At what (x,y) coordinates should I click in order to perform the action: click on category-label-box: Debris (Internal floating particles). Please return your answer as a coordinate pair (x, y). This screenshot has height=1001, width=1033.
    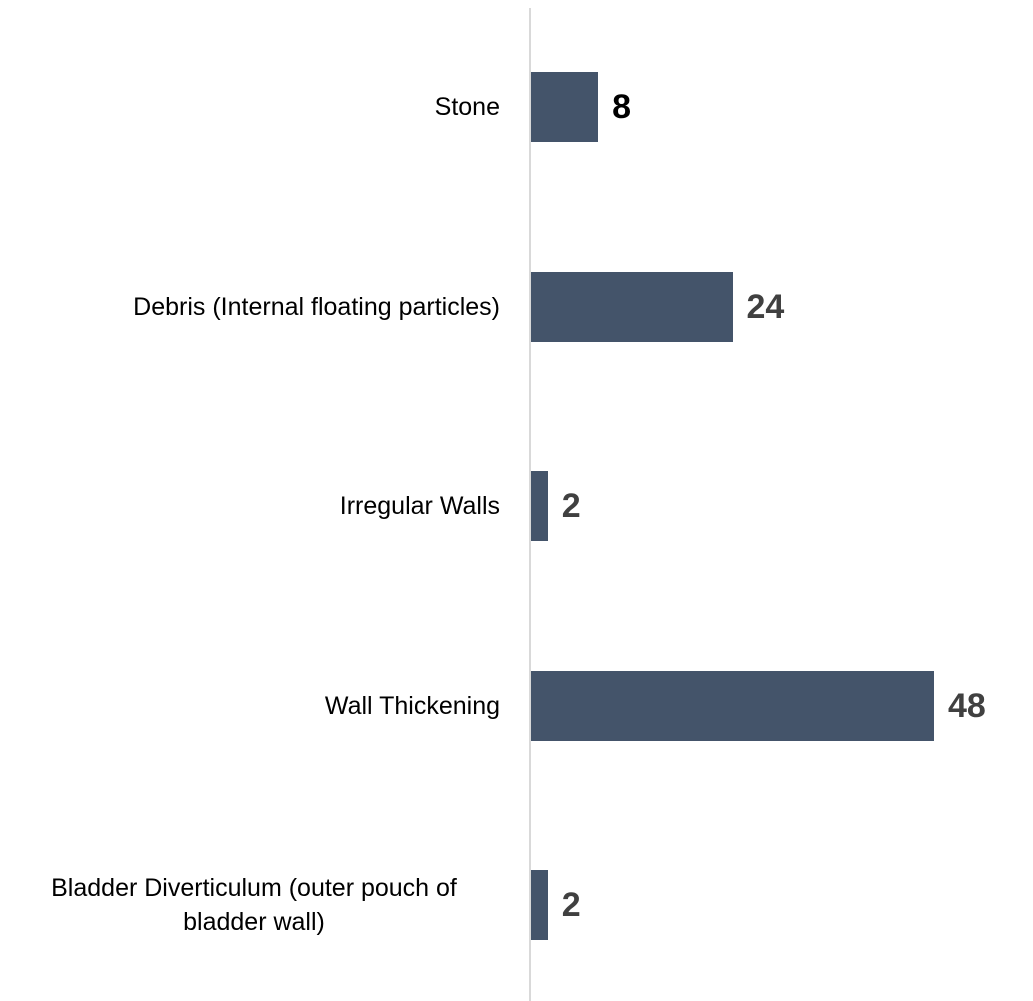
    Looking at the image, I should click on (250, 307).